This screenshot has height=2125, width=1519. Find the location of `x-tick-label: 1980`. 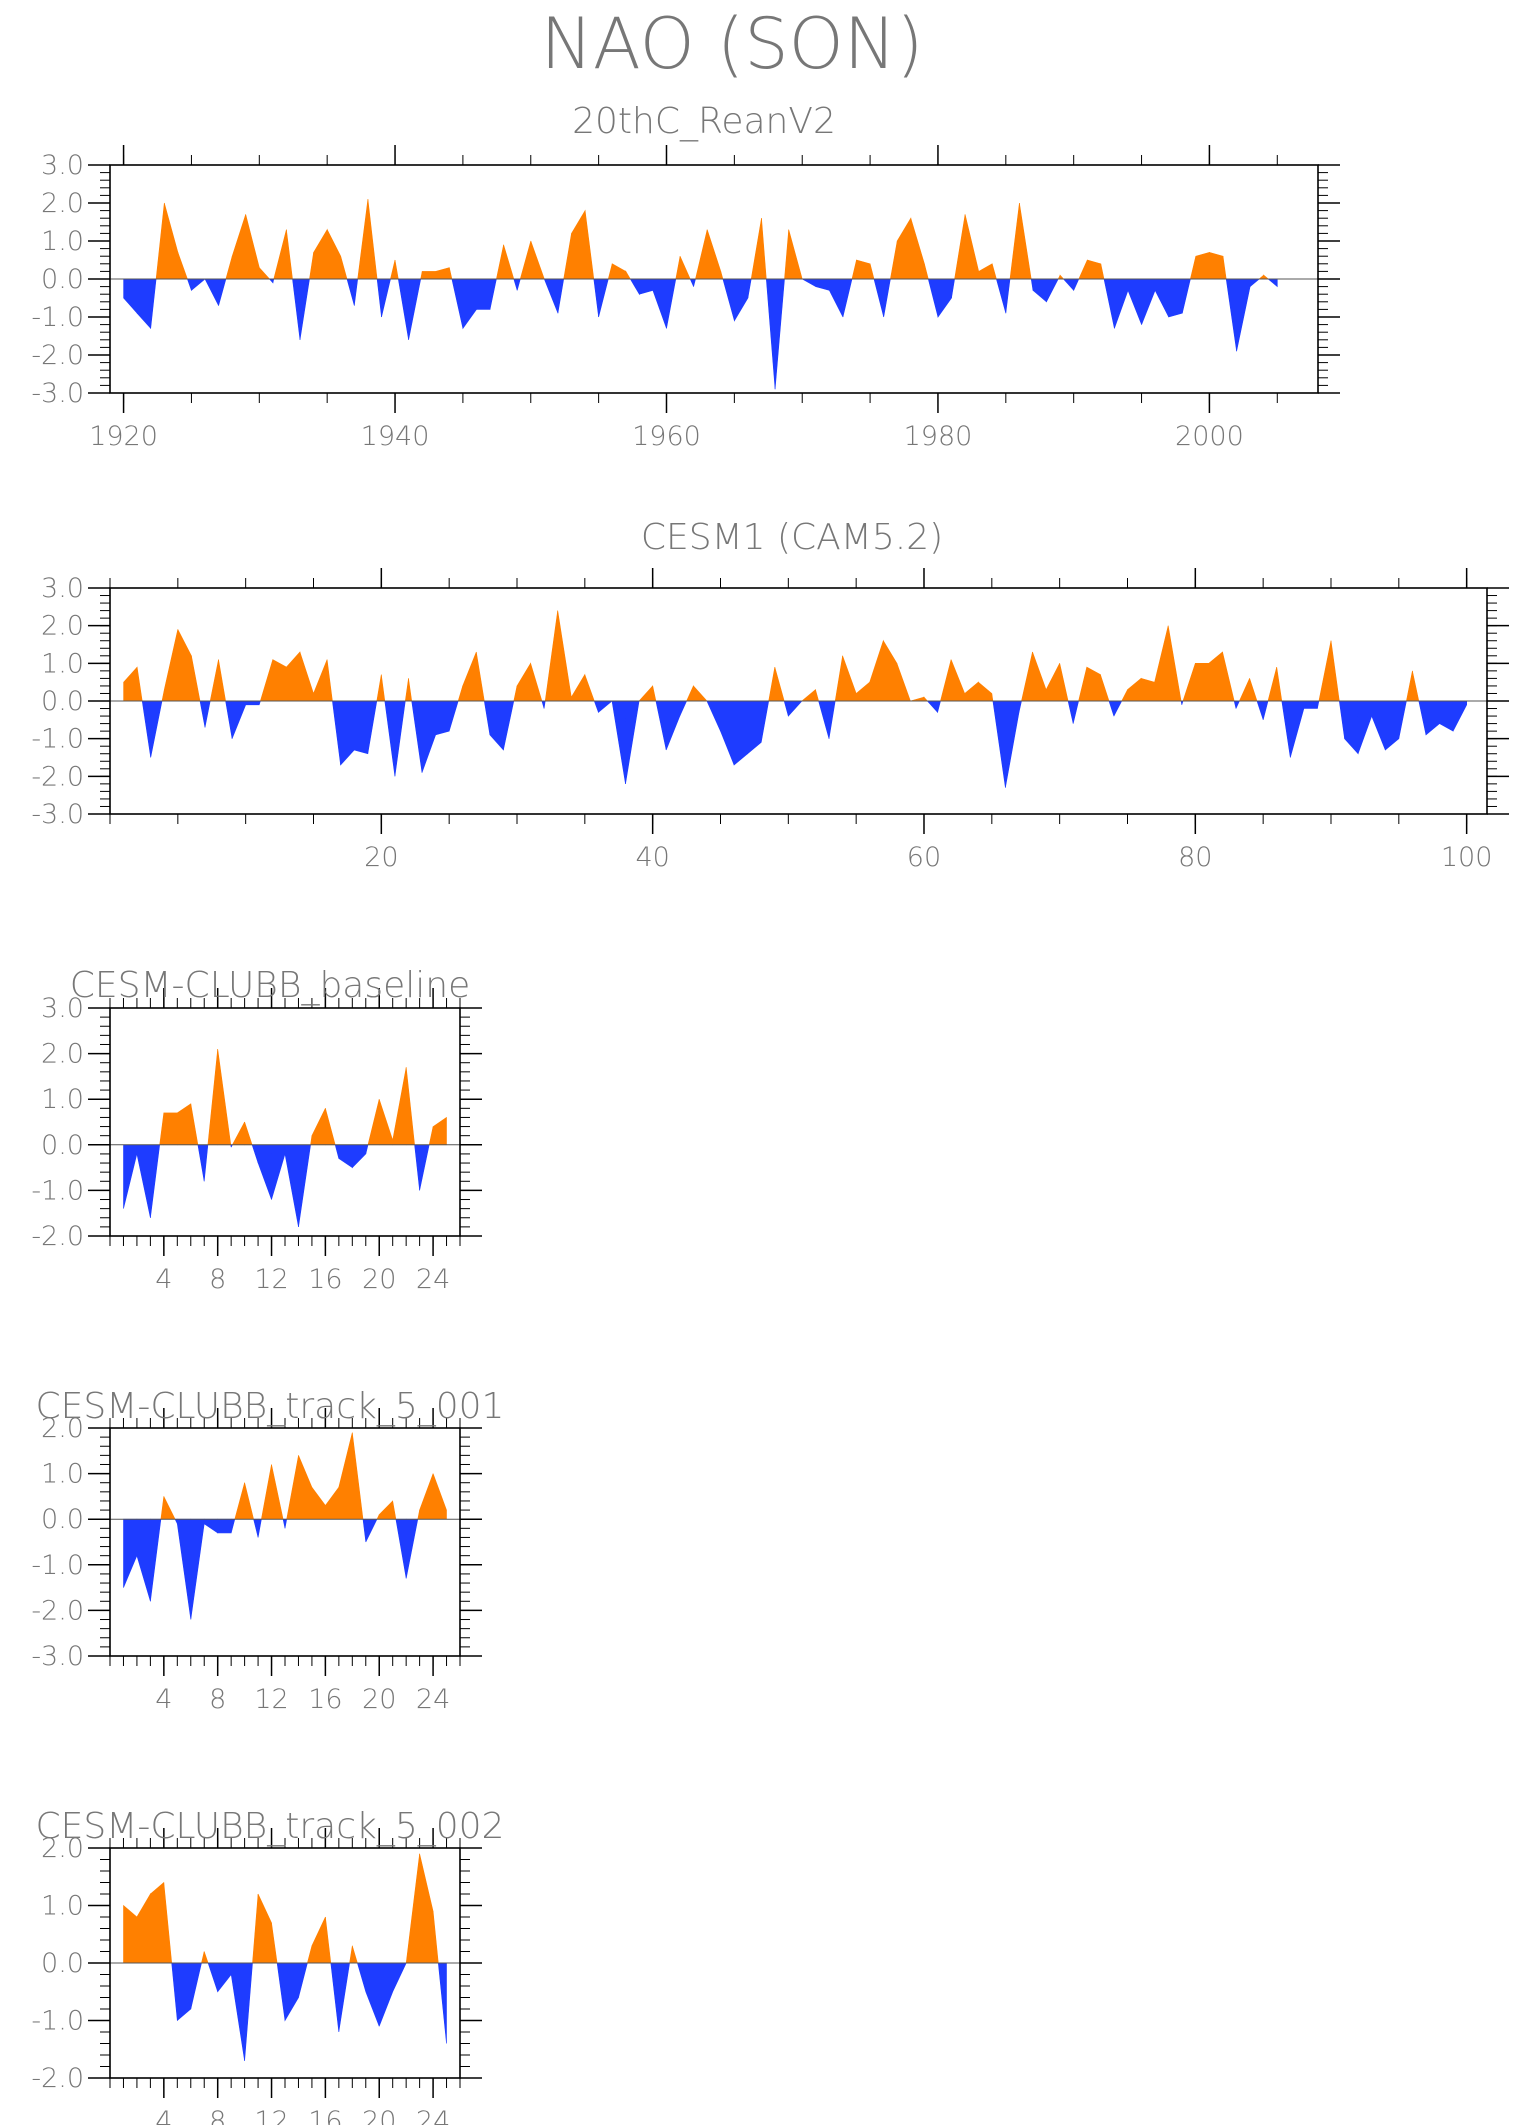

x-tick-label: 1980 is located at coordinates (938, 436).